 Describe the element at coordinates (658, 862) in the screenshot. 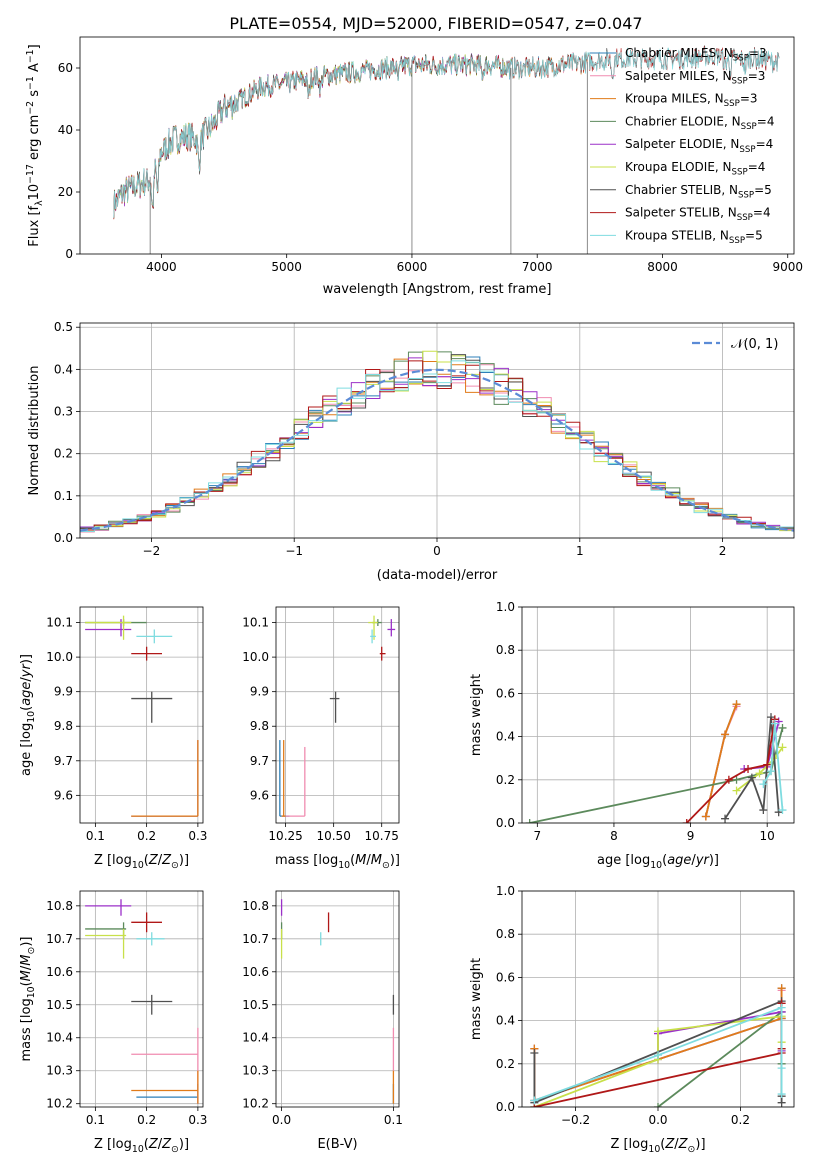

I see `x-axis-label: age [log10(age/yr)]` at that location.